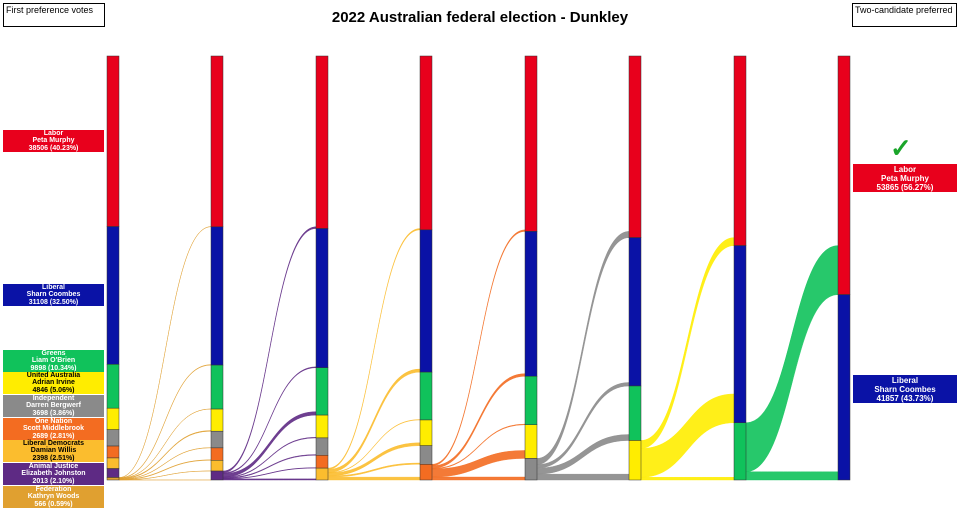 The width and height of the screenshot is (960, 509). What do you see at coordinates (53, 429) in the screenshot?
I see `candidate-label: One Nation Scott Middlebrook 2689 (2.81%)` at bounding box center [53, 429].